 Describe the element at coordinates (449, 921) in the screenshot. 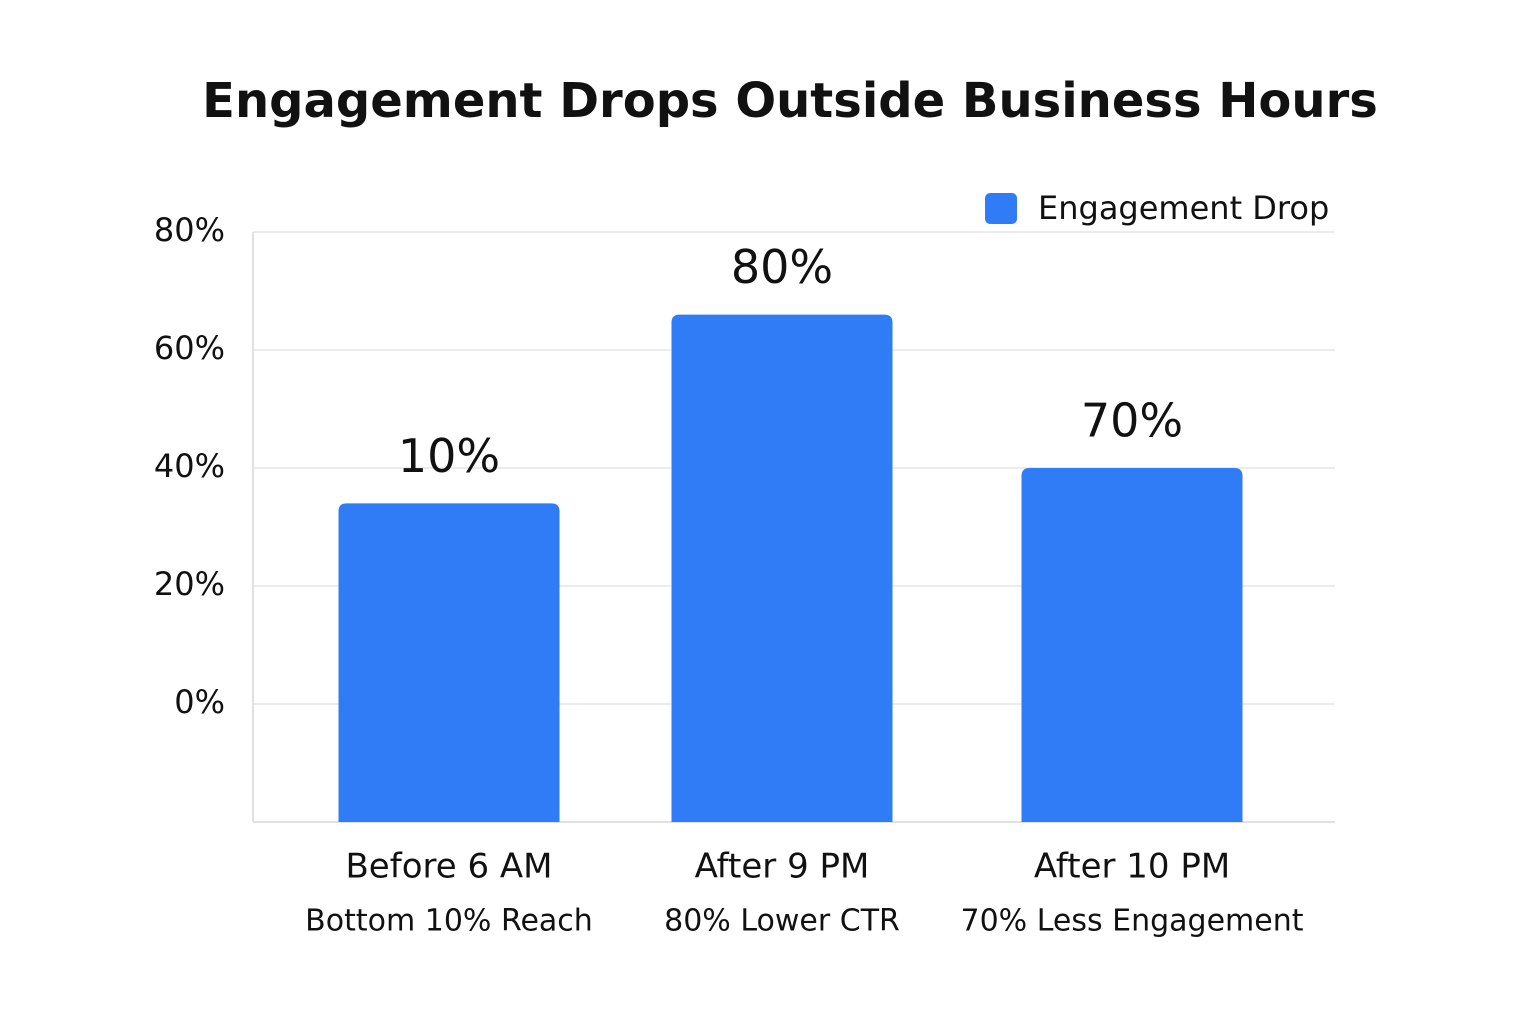

I see `category-note: Bottom 10% Reach` at that location.